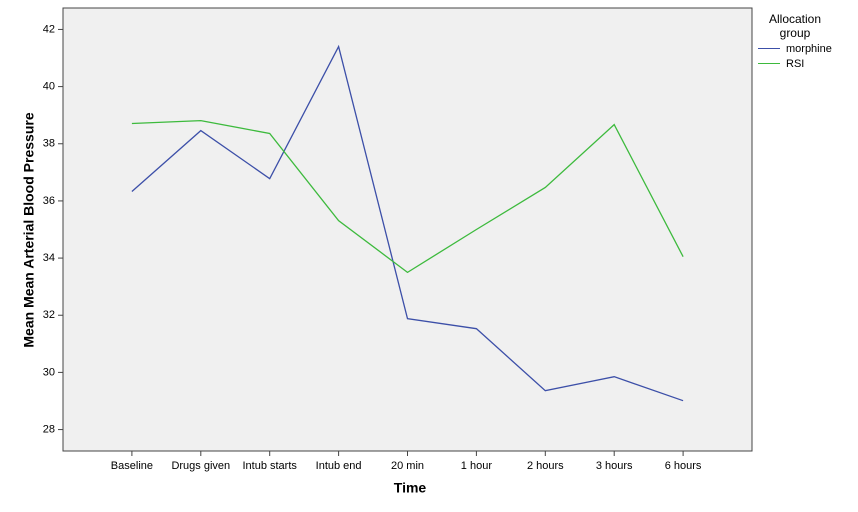 This screenshot has width=858, height=512. I want to click on x-tick-label: 6 hours, so click(683, 466).